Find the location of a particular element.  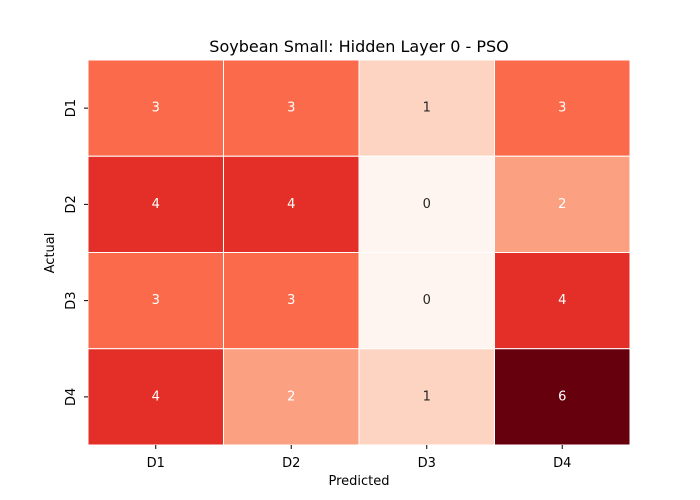

heatmap-value-r4-c2: 2 is located at coordinates (291, 396).